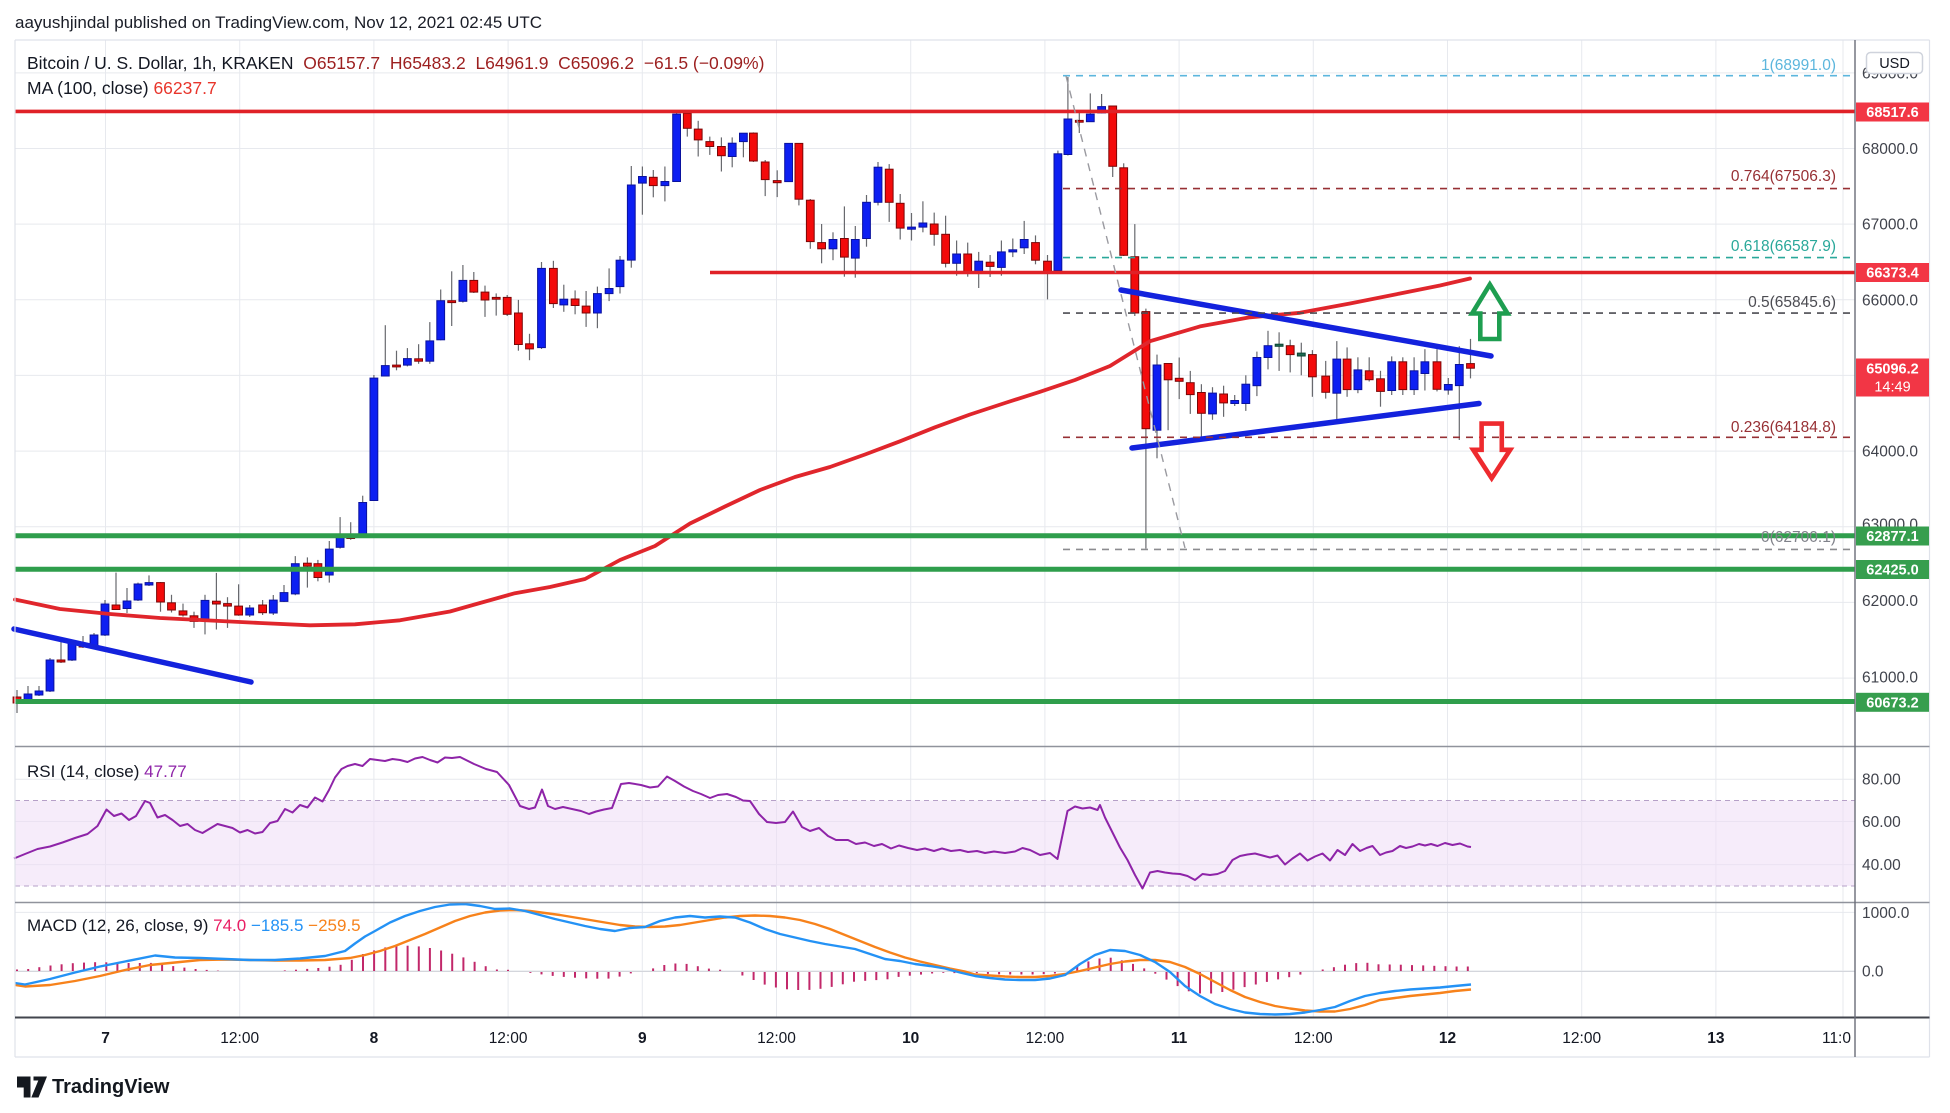 The height and width of the screenshot is (1113, 1950). What do you see at coordinates (1798, 65) in the screenshot?
I see `svg-text: 1(68991.0)` at bounding box center [1798, 65].